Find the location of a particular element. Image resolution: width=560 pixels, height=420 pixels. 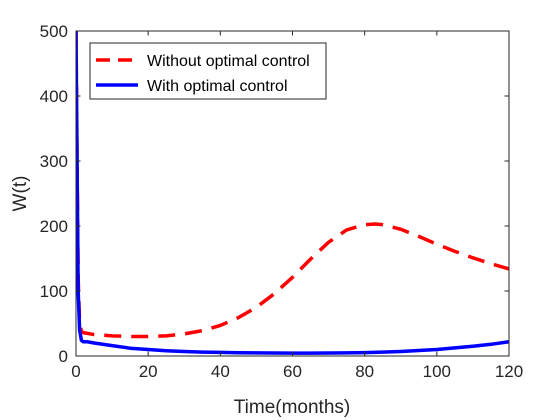

x-tick-label: 60 is located at coordinates (292, 371).